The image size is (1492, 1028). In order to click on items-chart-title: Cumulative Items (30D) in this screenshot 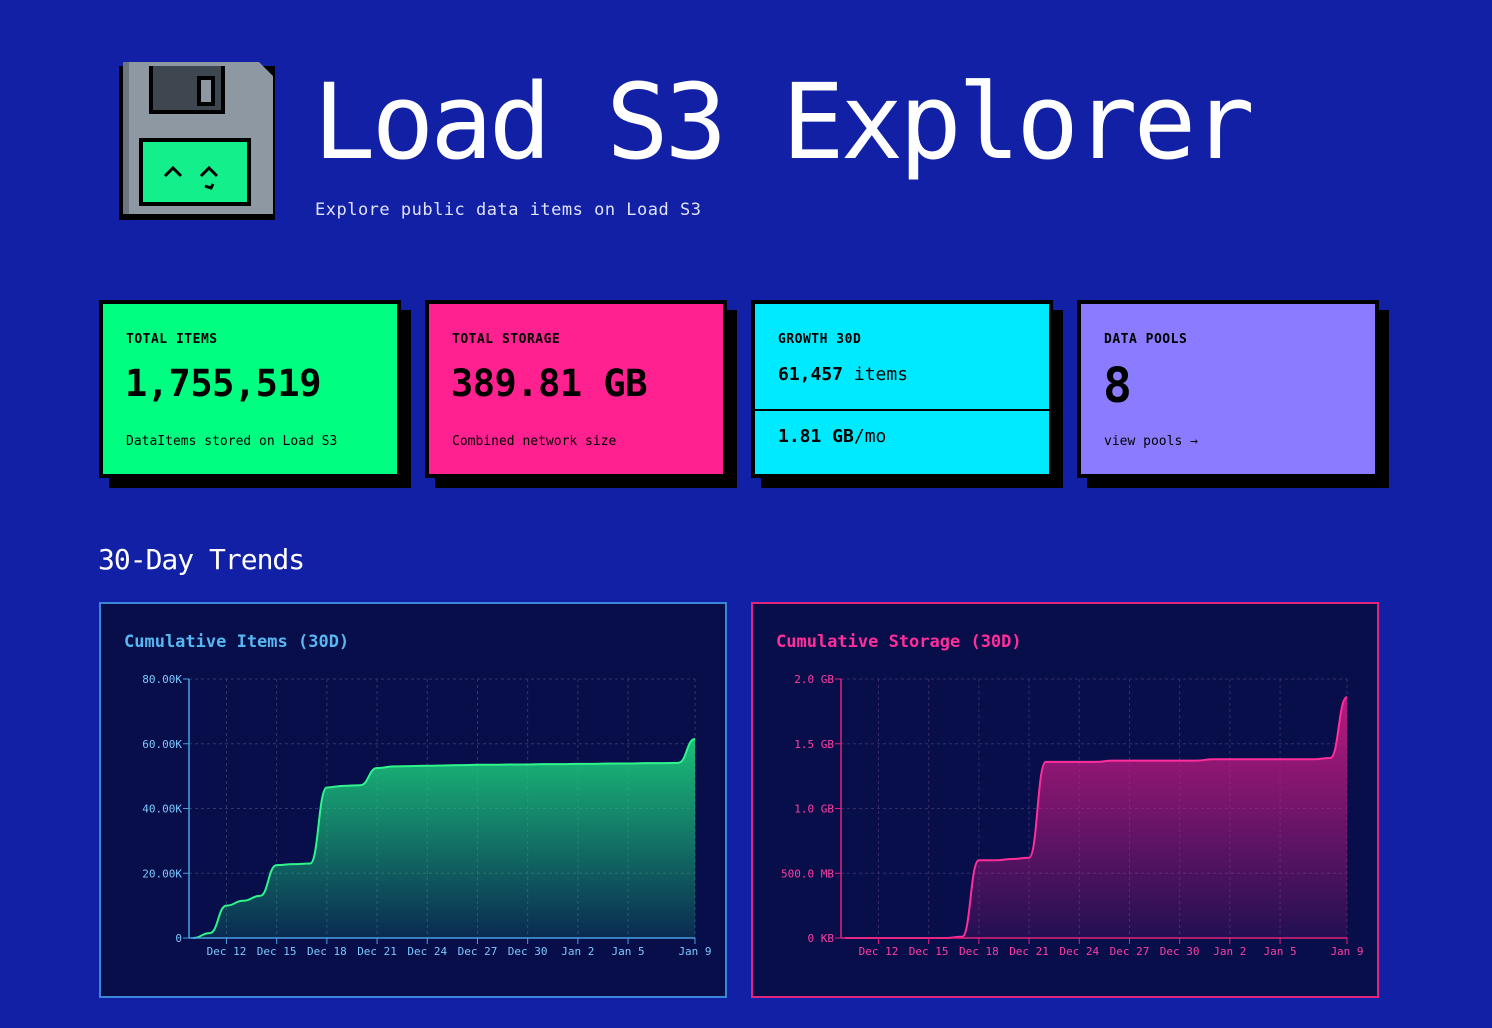, I will do `click(237, 642)`.